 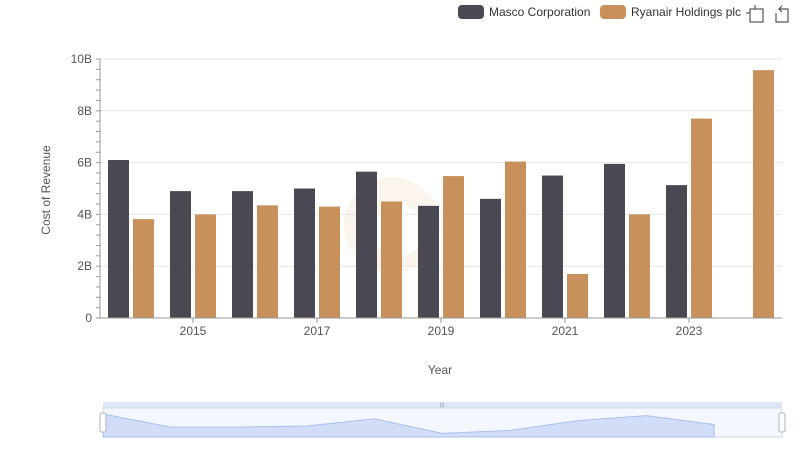 What do you see at coordinates (84, 163) in the screenshot?
I see `y-tick-label: 6B` at bounding box center [84, 163].